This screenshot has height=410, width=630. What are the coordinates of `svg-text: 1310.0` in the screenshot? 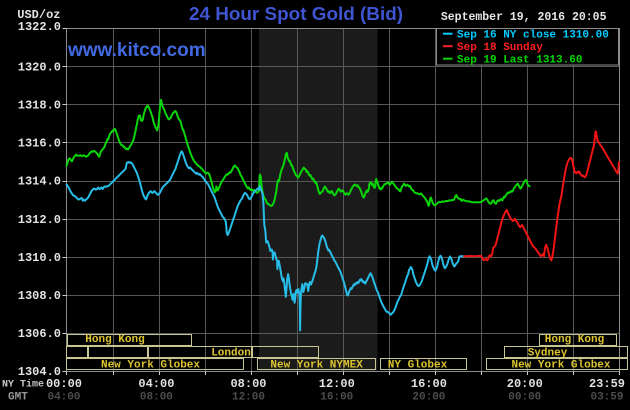 It's located at (39, 258).